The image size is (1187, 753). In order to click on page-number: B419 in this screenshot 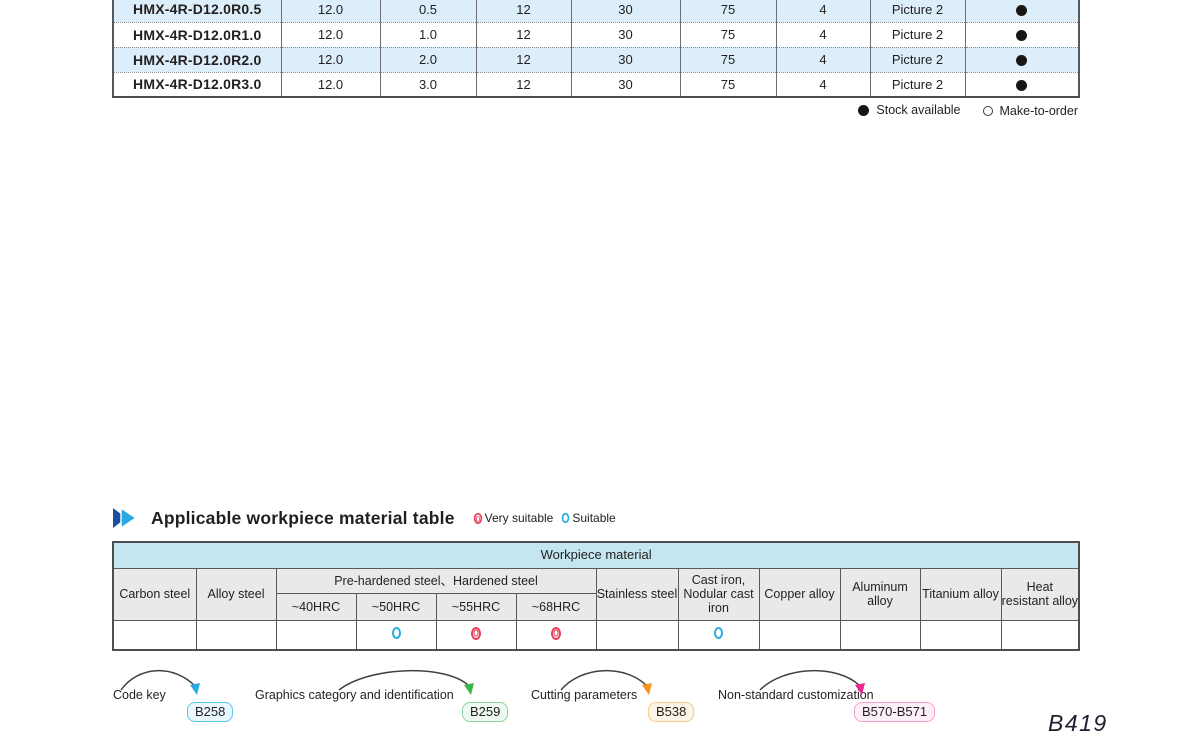, I will do `click(1078, 723)`.